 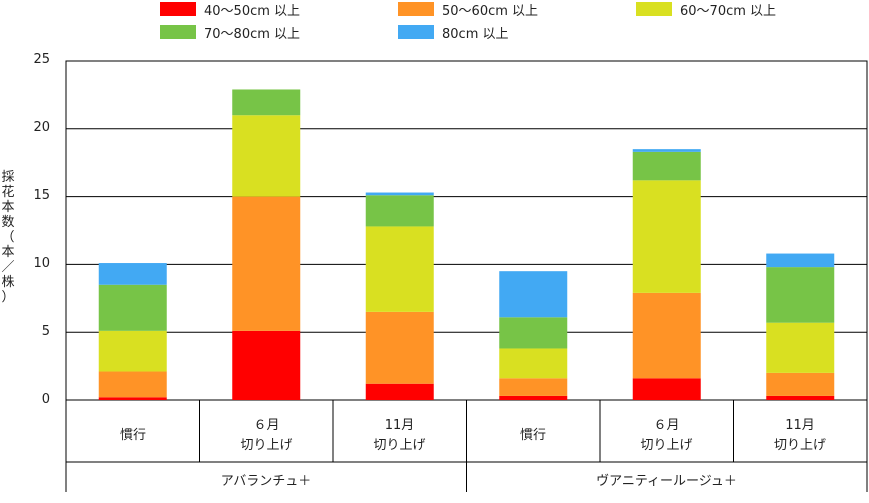 What do you see at coordinates (41, 263) in the screenshot?
I see `y-tick-label: 10` at bounding box center [41, 263].